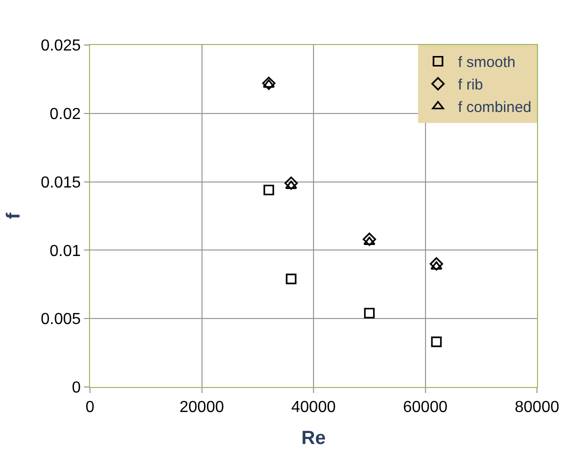  I want to click on legend-label: f smooth, so click(487, 63).